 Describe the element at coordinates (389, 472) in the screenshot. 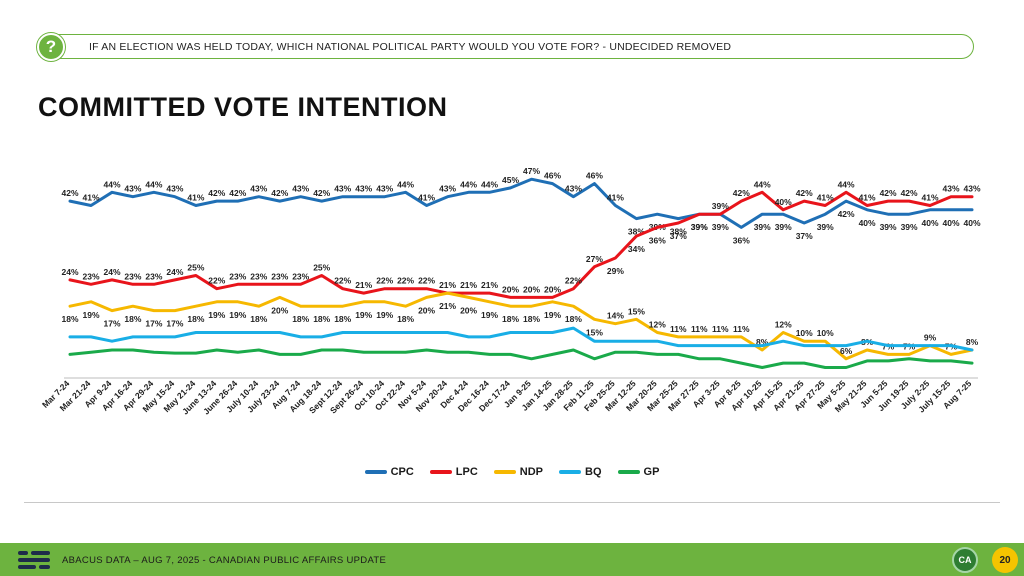

I see `legend-item-cpc: CPC` at that location.